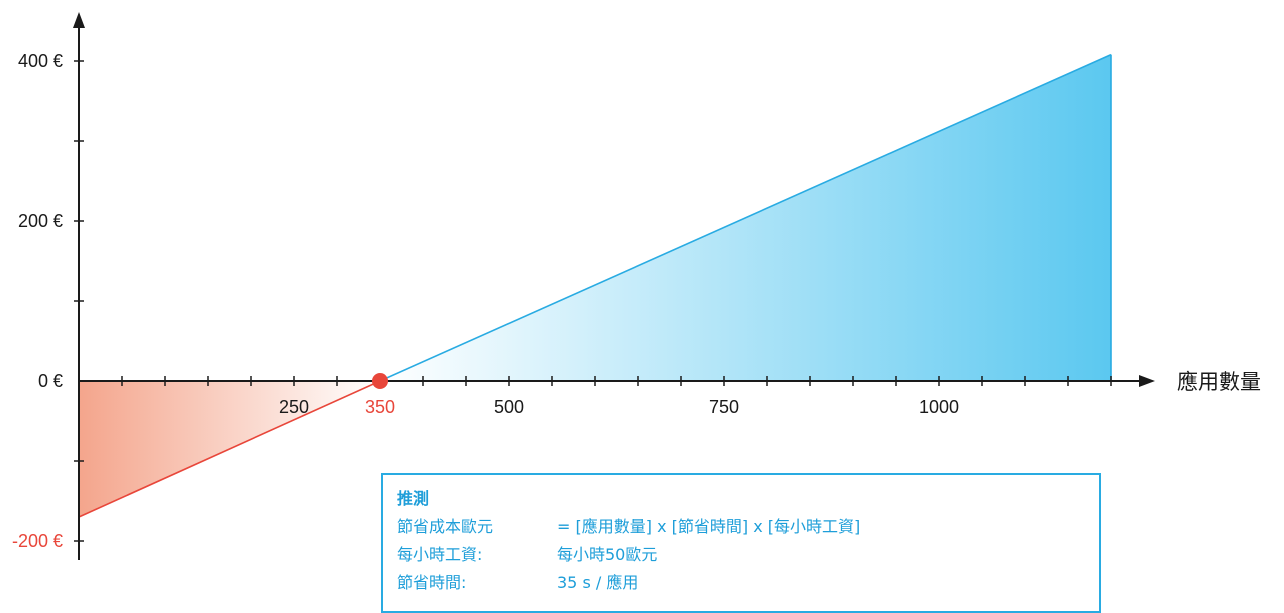 The width and height of the screenshot is (1284, 613). What do you see at coordinates (1219, 382) in the screenshot?
I see `x-axis-label: 應用數量` at bounding box center [1219, 382].